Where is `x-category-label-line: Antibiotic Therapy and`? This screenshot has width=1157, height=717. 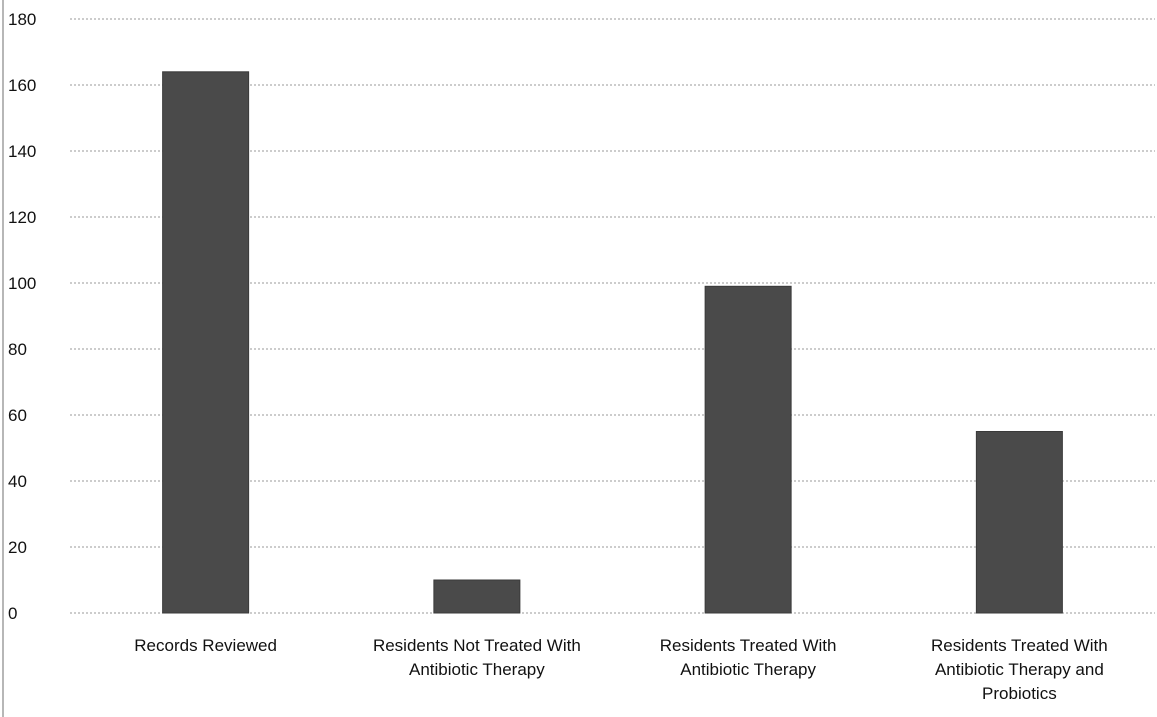 x-category-label-line: Antibiotic Therapy and is located at coordinates (1019, 669).